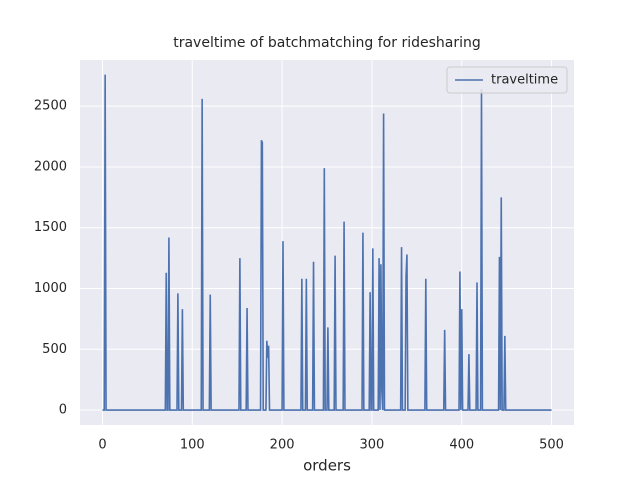 The height and width of the screenshot is (484, 640). Describe the element at coordinates (50, 288) in the screenshot. I see `y-tick-label: 1000` at that location.